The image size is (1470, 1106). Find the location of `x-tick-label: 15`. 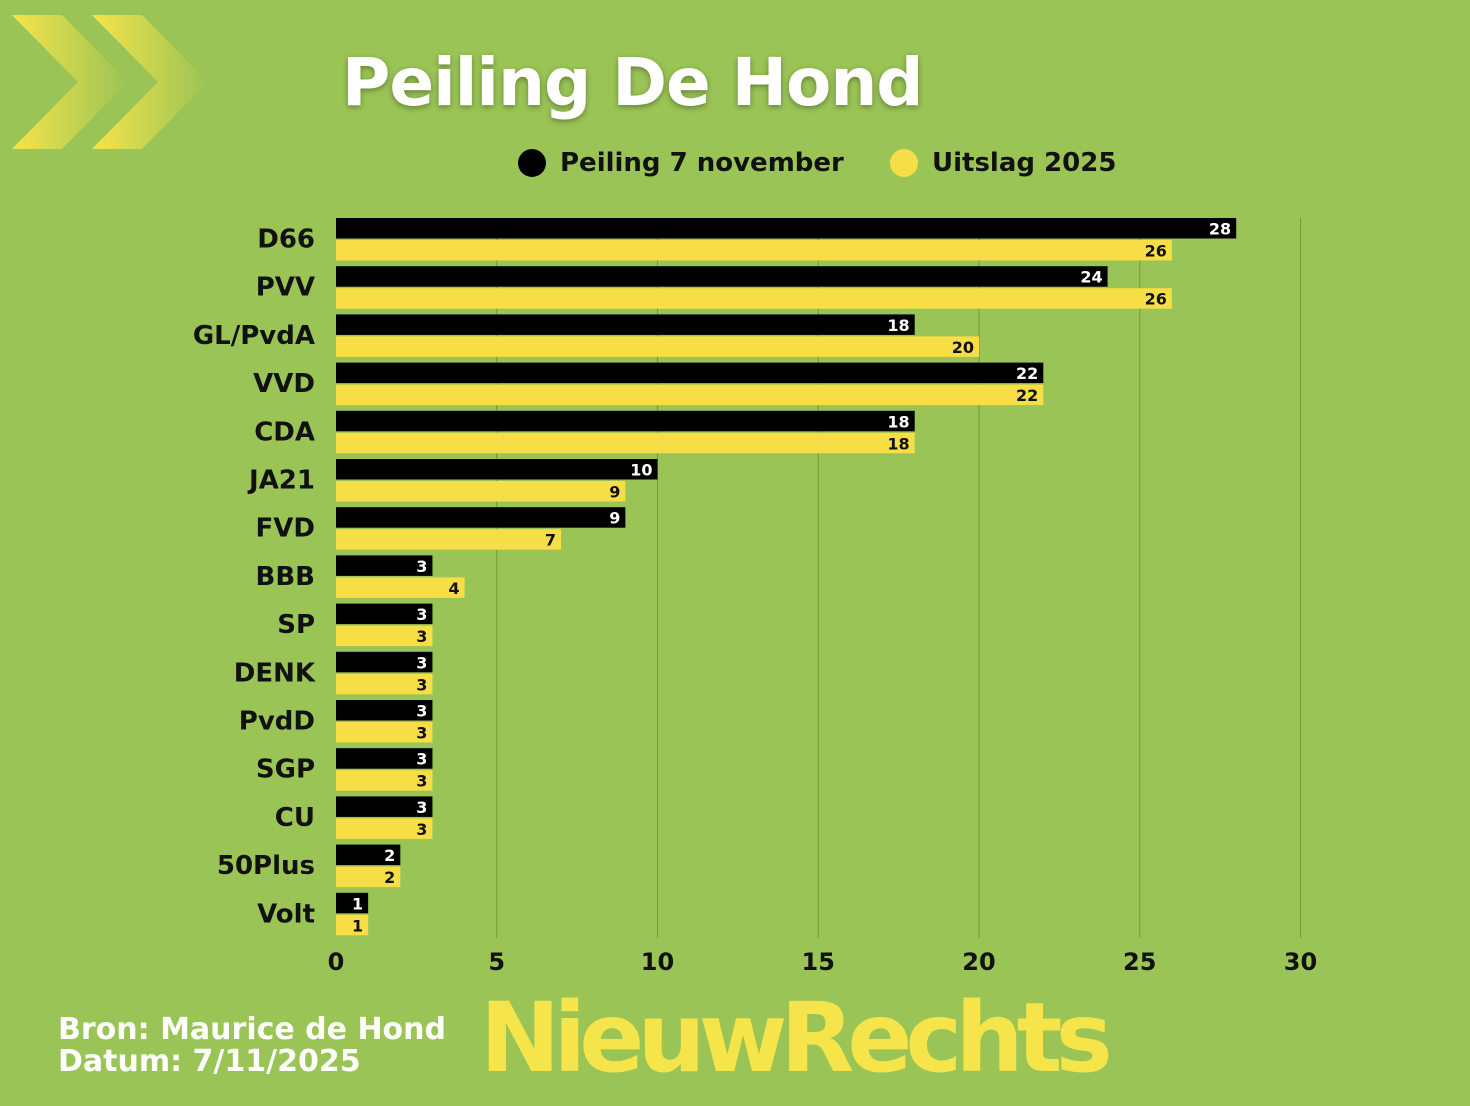

x-tick-label: 15 is located at coordinates (818, 962).